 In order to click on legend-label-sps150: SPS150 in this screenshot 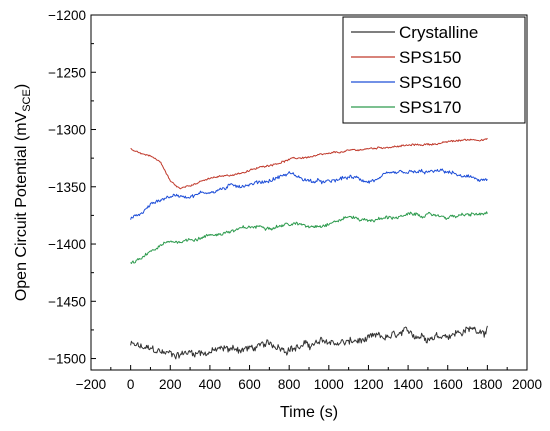, I will do `click(430, 57)`.